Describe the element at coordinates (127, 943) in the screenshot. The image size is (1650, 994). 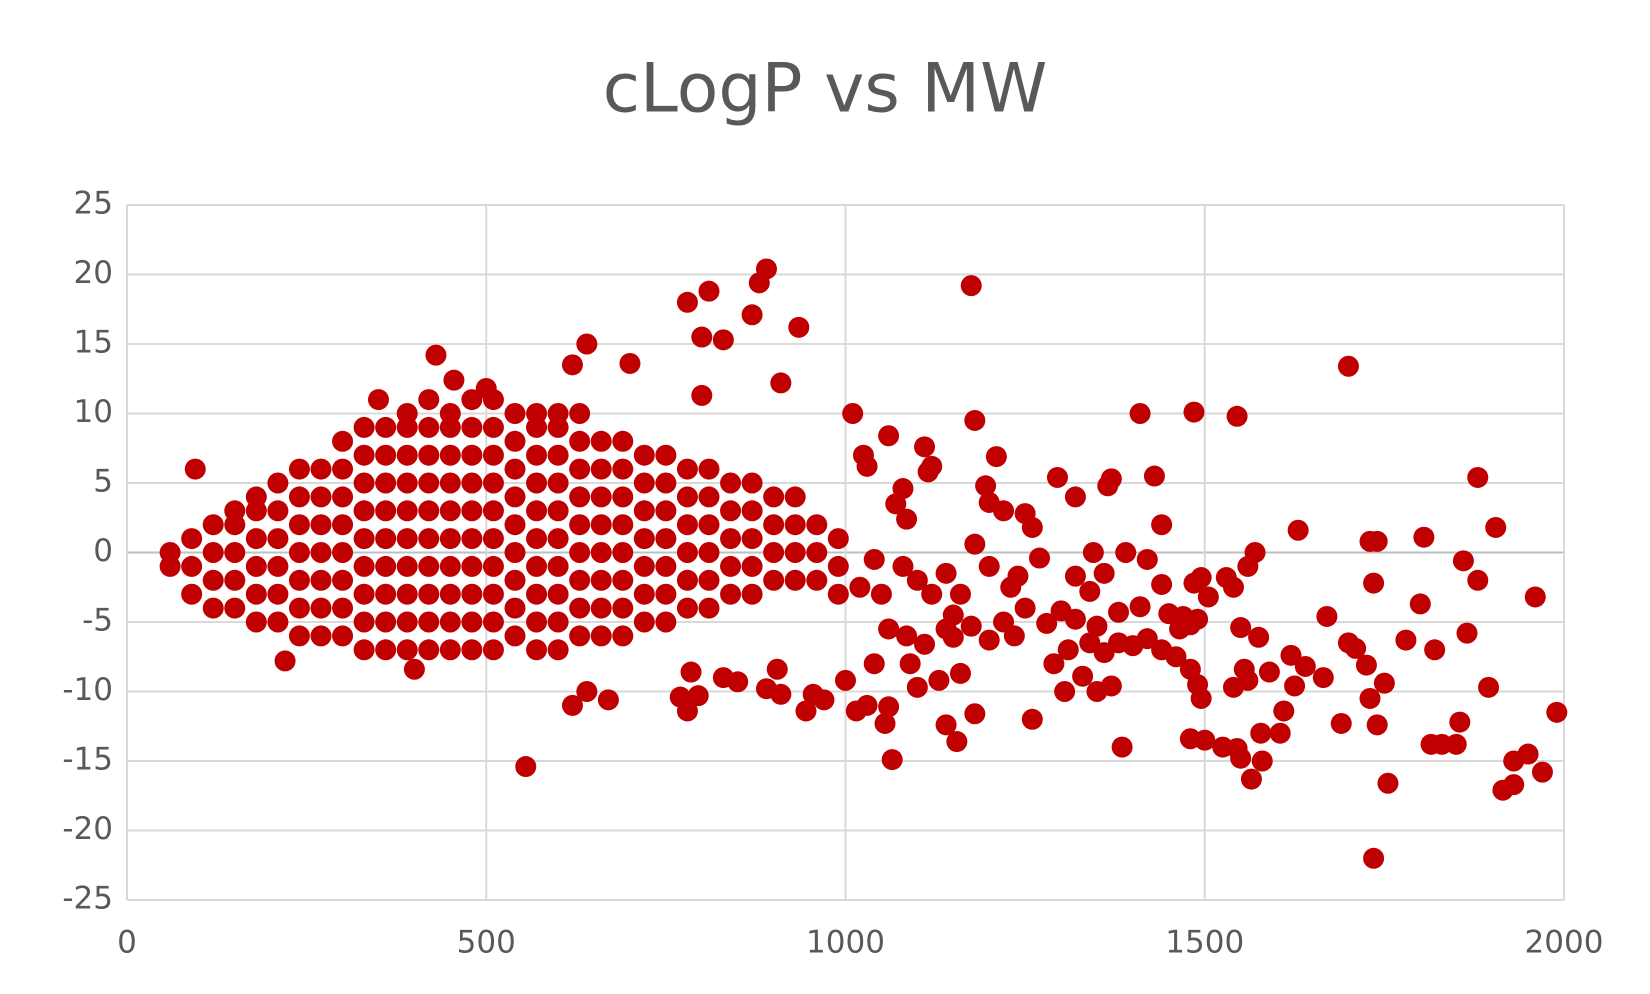
I see `x-tick-label: 0` at that location.